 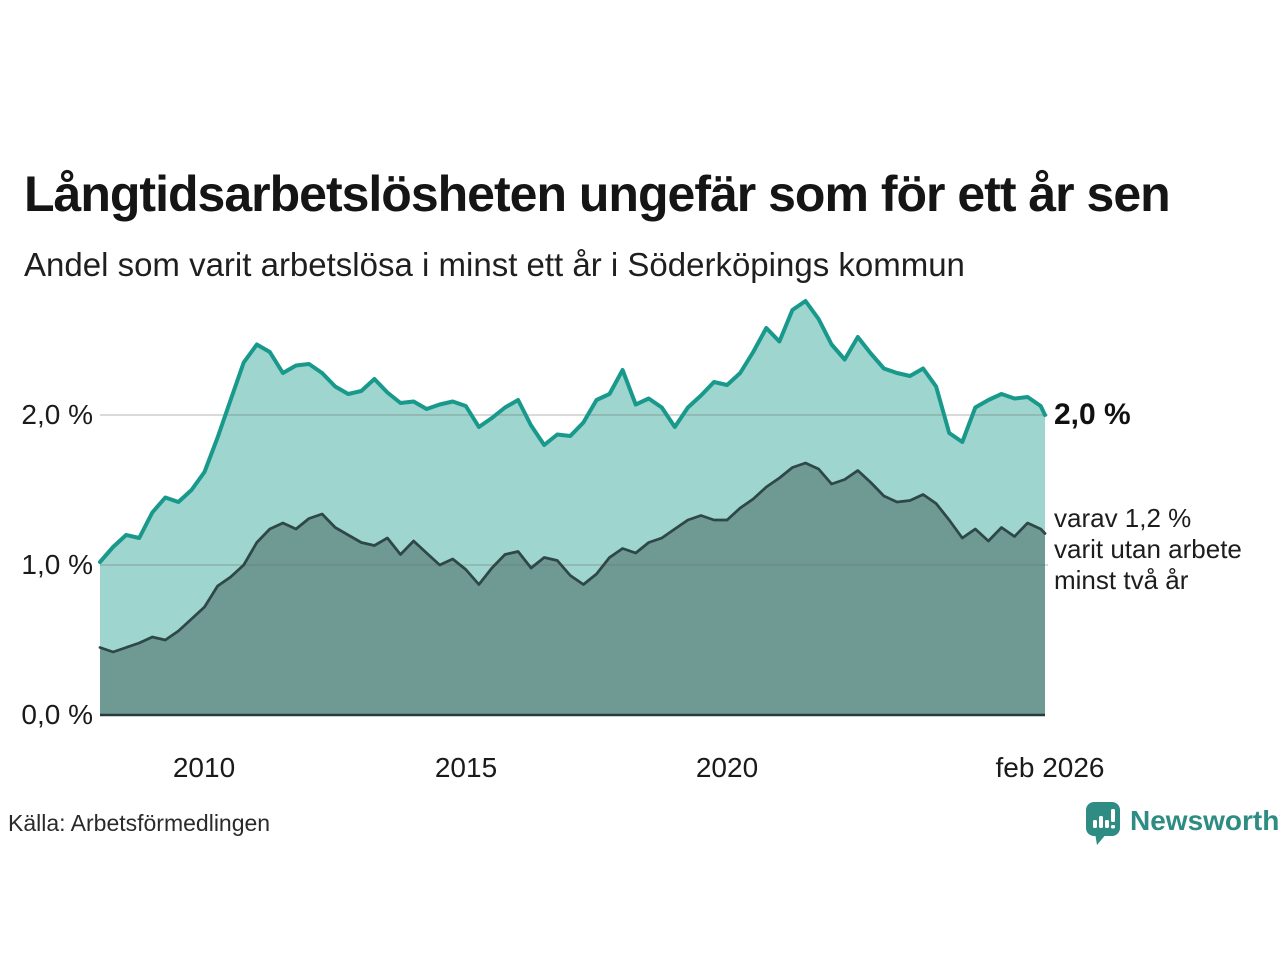 I want to click on annotation-line-3: minst två år, so click(x=1121, y=580).